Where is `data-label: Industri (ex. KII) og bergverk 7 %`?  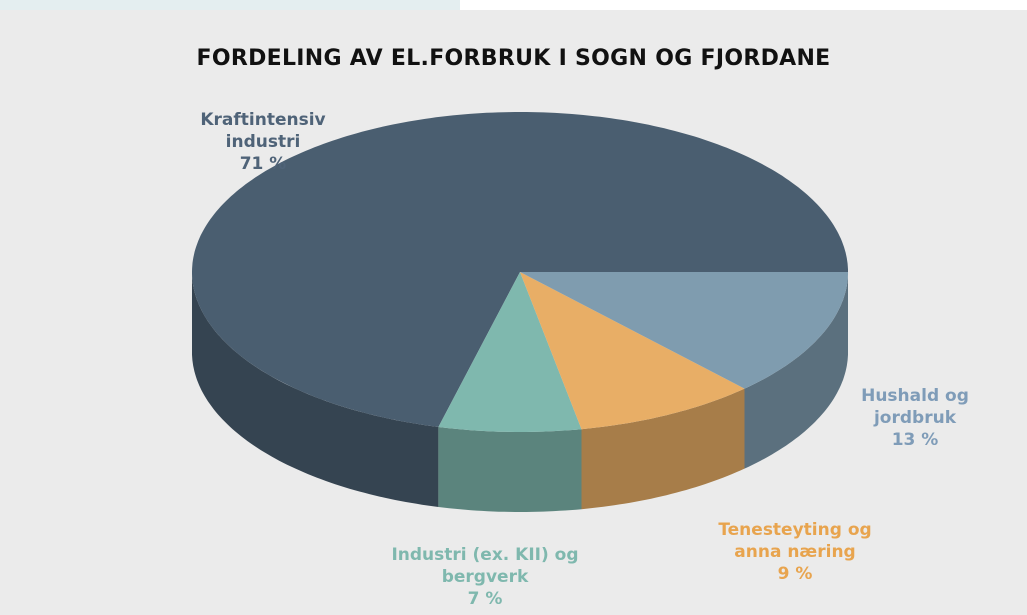 data-label: Industri (ex. KII) og bergverk 7 % is located at coordinates (485, 577).